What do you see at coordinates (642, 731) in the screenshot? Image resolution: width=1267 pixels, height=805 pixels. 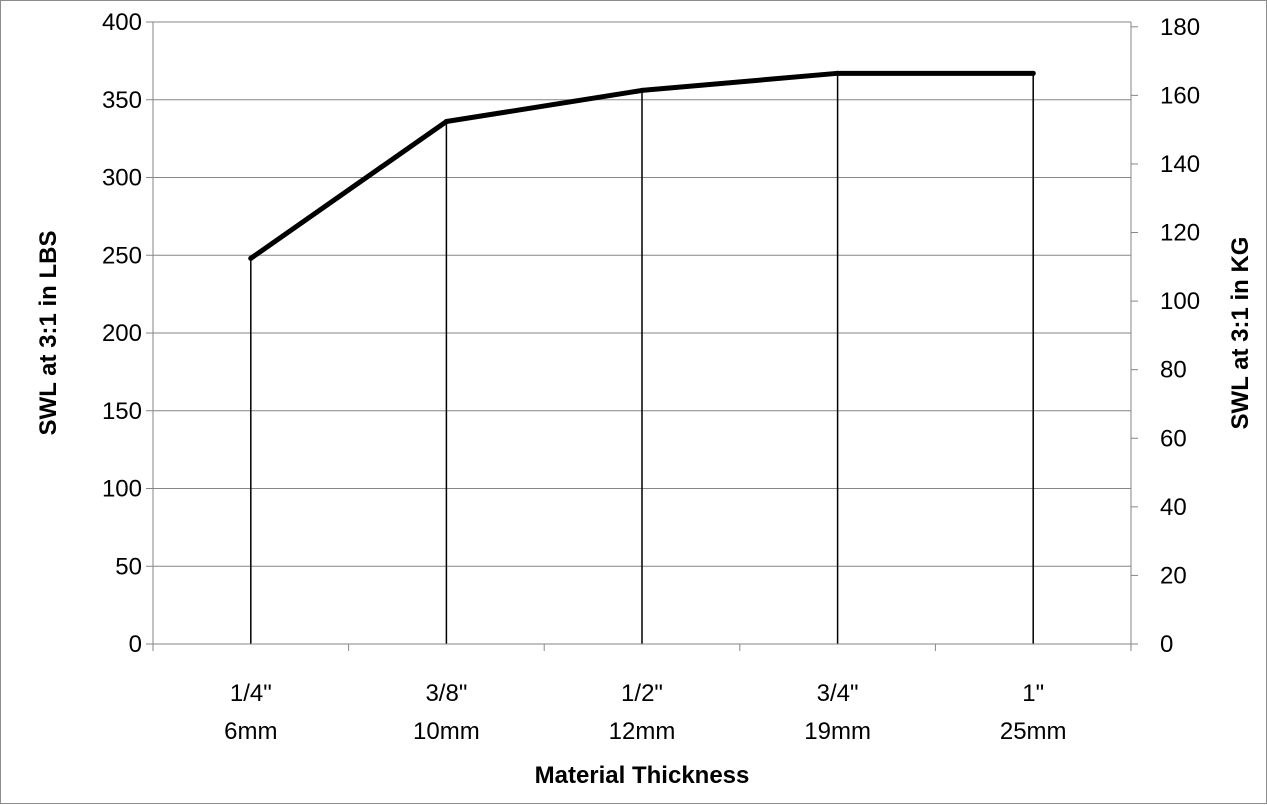 I see `x-tick-label: 12mm` at bounding box center [642, 731].